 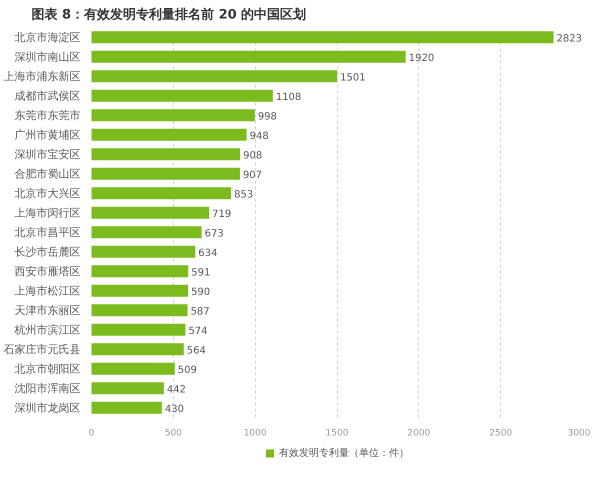 What do you see at coordinates (47, 232) in the screenshot?
I see `y-tick-label: 北京市昌平区` at bounding box center [47, 232].